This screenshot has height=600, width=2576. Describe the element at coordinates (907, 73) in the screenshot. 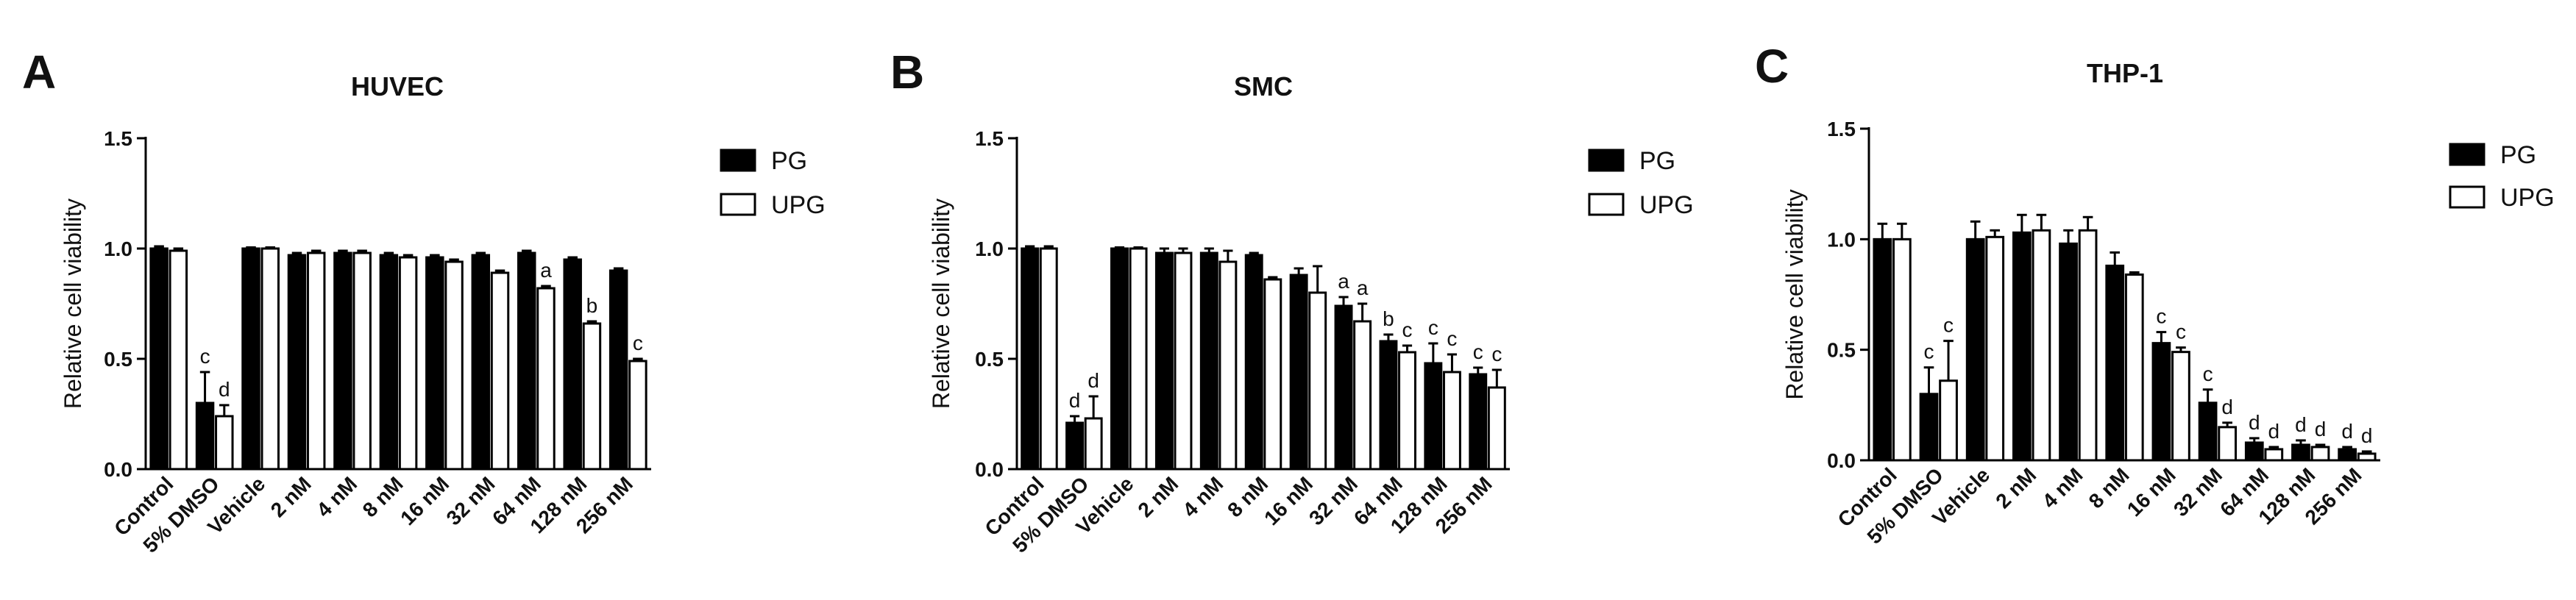

I see `panel-letter: B` at that location.